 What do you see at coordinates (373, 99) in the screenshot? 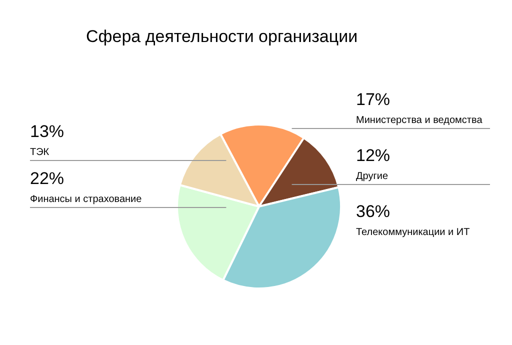
I see `data-label: 17%` at bounding box center [373, 99].